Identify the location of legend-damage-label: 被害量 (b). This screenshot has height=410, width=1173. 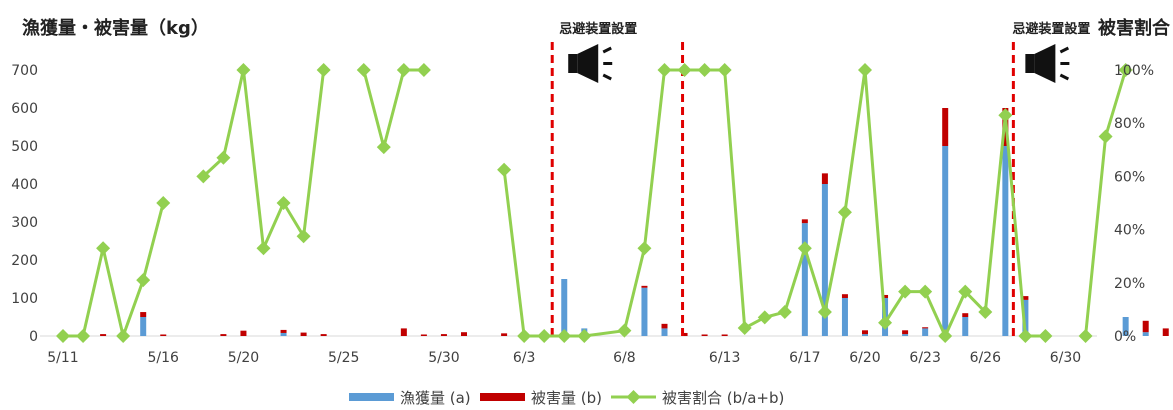
(566, 398).